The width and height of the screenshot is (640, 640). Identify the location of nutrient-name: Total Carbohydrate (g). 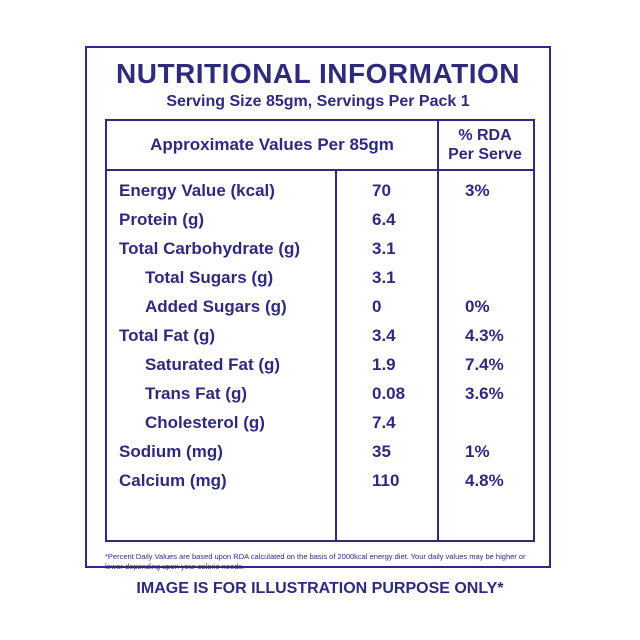
(210, 248).